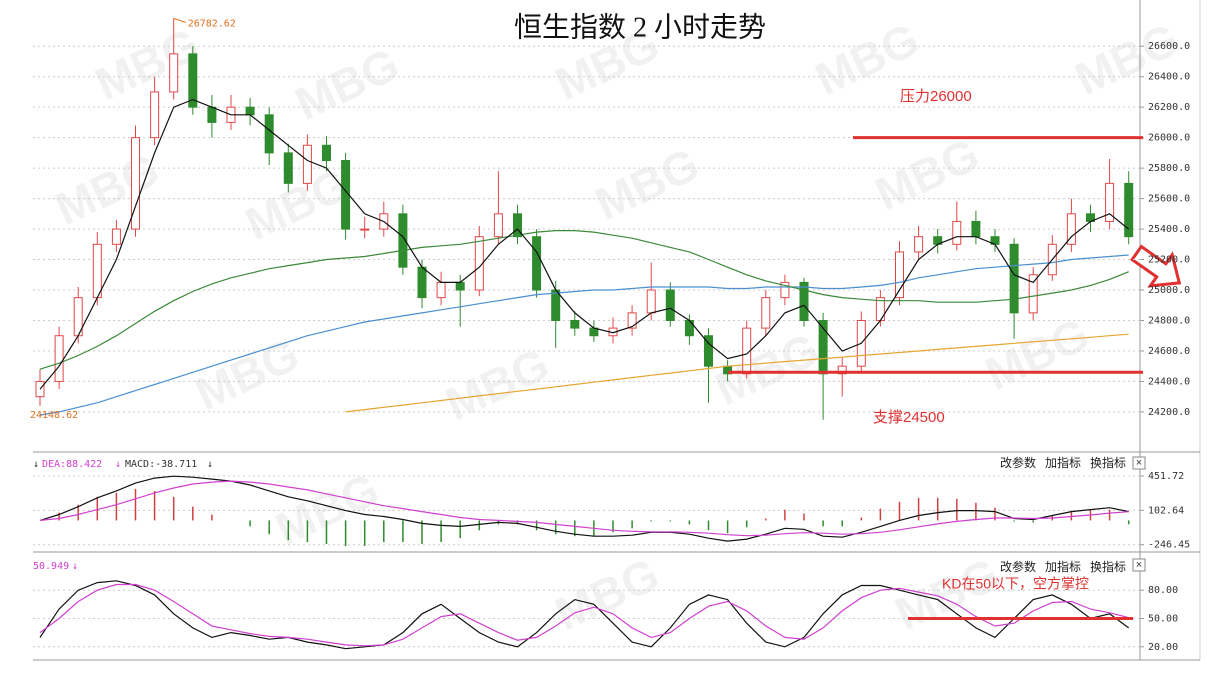 This screenshot has height=674, width=1207. Describe the element at coordinates (909, 417) in the screenshot. I see `level-label: 支撑24500` at that location.